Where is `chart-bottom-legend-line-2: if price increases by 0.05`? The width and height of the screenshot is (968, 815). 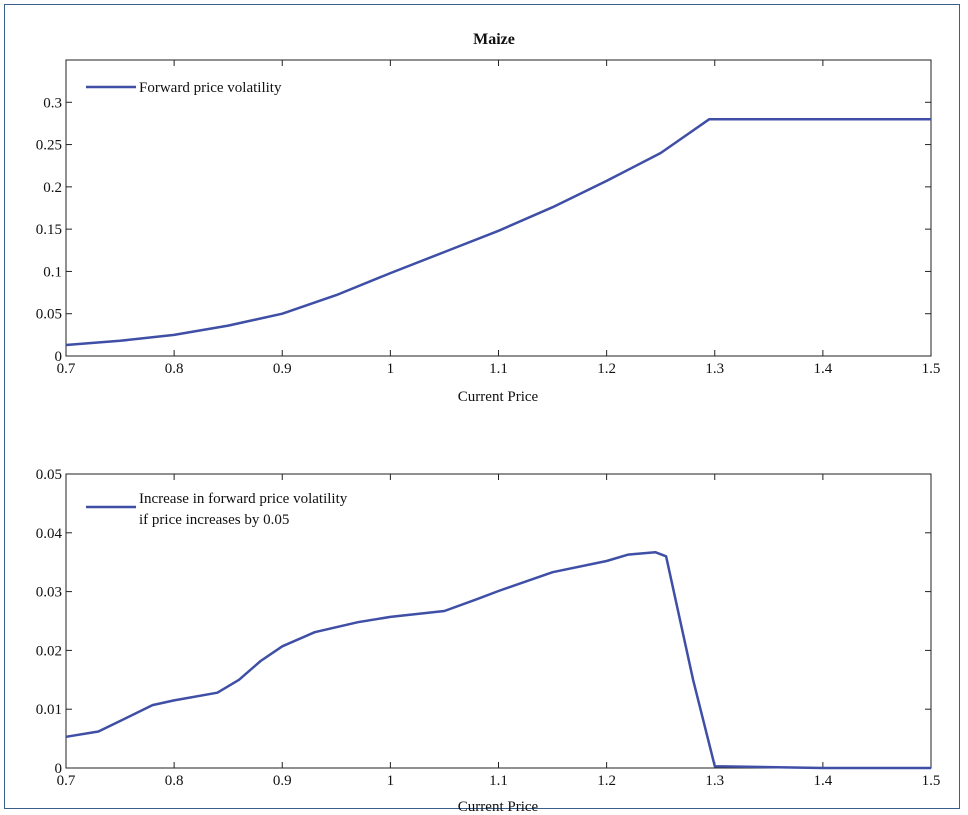
chart-bottom-legend-line-2: if price increases by 0.05 is located at coordinates (214, 520).